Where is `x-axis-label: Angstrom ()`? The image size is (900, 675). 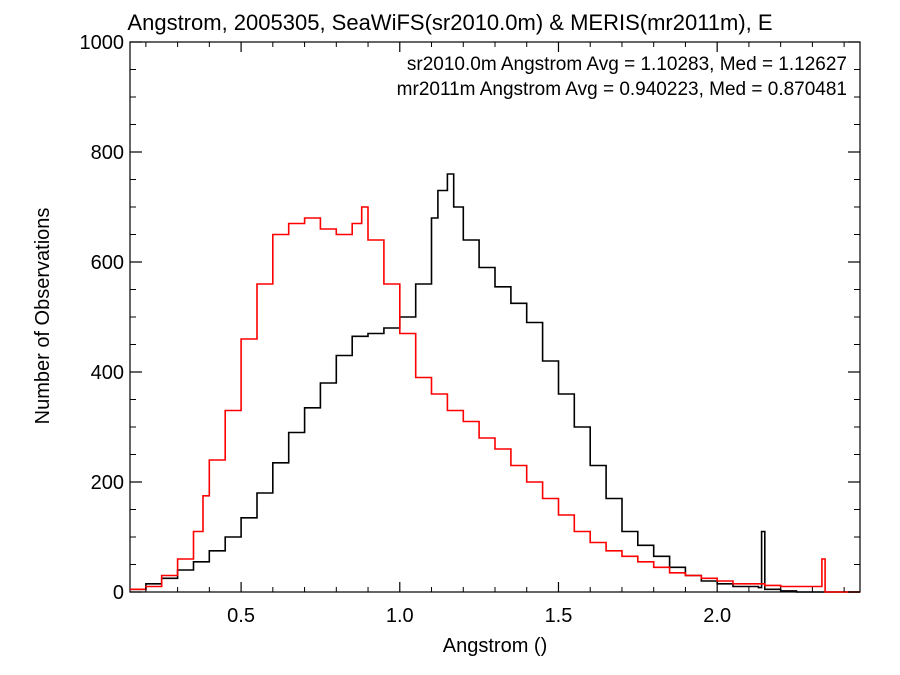
x-axis-label: Angstrom () is located at coordinates (495, 646).